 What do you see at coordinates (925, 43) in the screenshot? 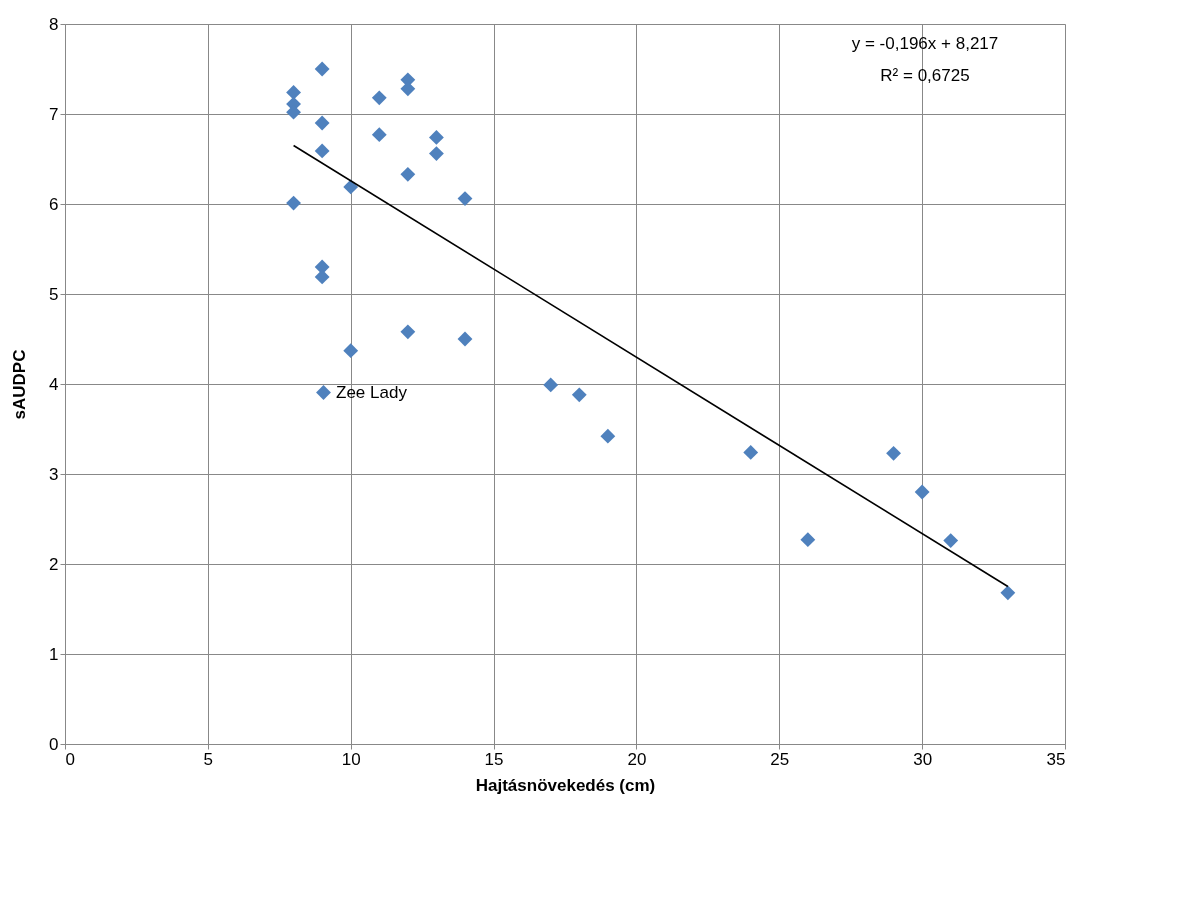
I see `annotation: y = -0,196x + 8,217` at bounding box center [925, 43].